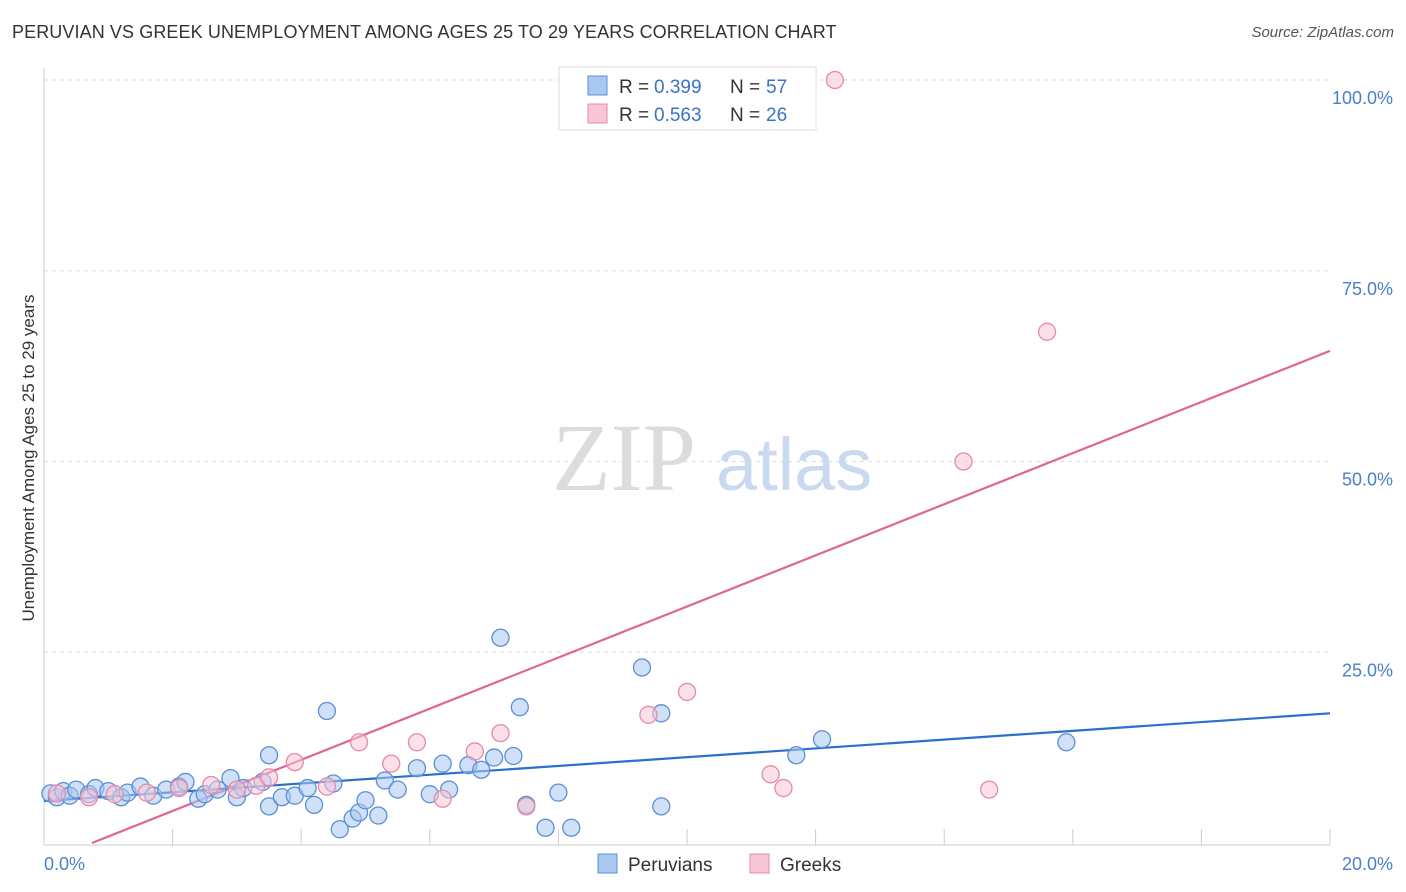 Image resolution: width=1406 pixels, height=892 pixels. What do you see at coordinates (597, 113) in the screenshot?
I see `legend-swatch-greeks` at bounding box center [597, 113].